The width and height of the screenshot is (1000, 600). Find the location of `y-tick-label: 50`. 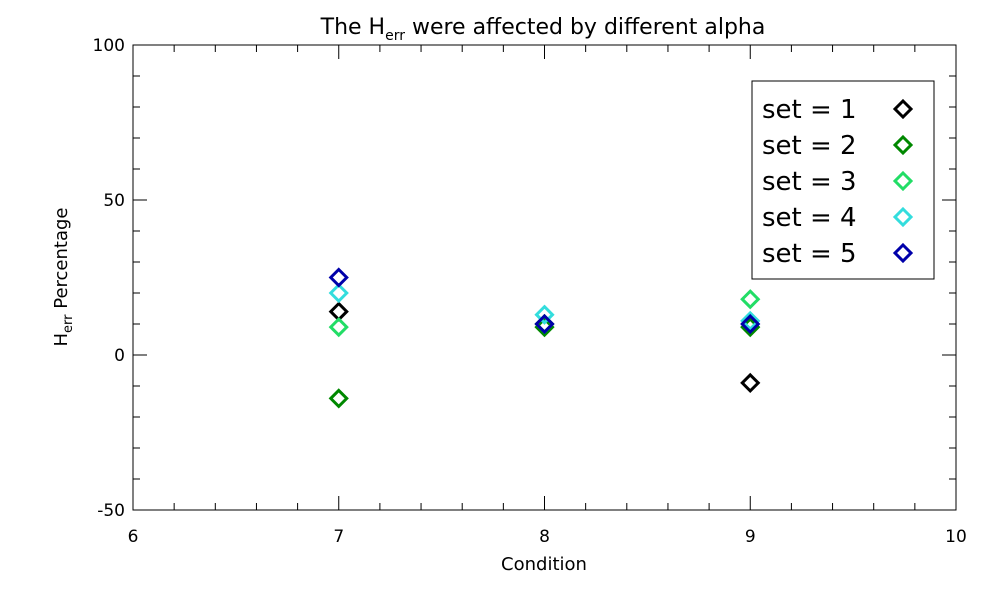

y-tick-label: 50 is located at coordinates (114, 201).